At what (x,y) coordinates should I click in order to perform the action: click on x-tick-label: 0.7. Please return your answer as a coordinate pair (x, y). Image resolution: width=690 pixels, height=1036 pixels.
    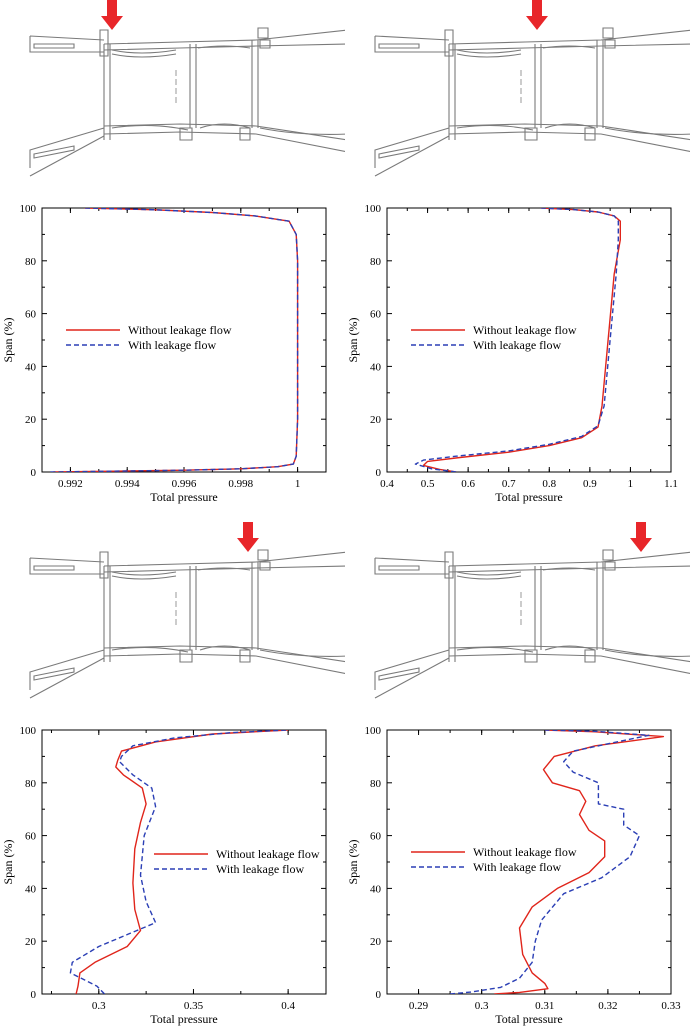
    Looking at the image, I should click on (509, 484).